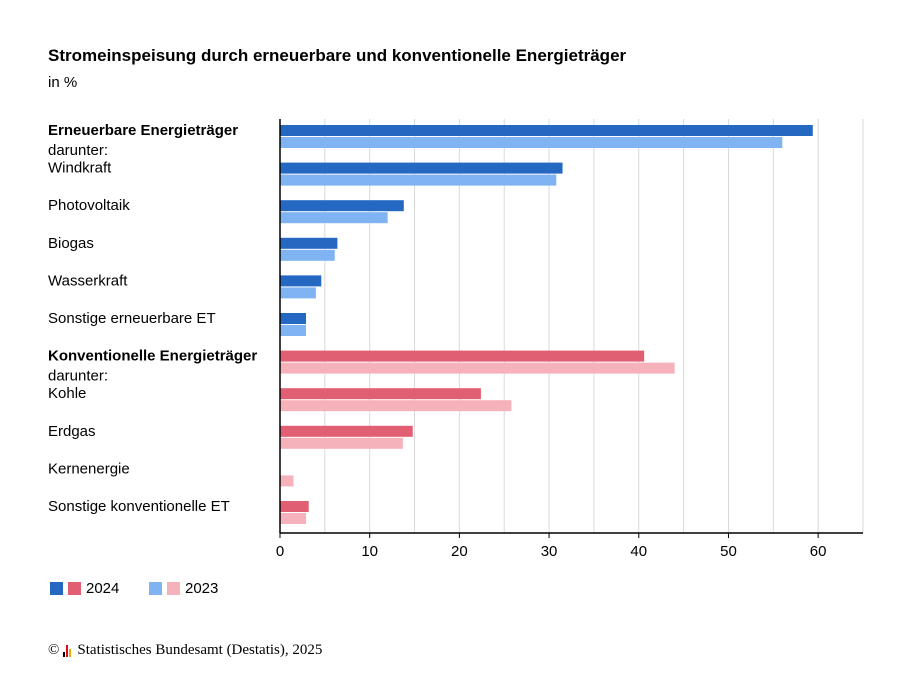 This screenshot has height=675, width=900. Describe the element at coordinates (369, 551) in the screenshot. I see `x-tick-label: 10` at that location.